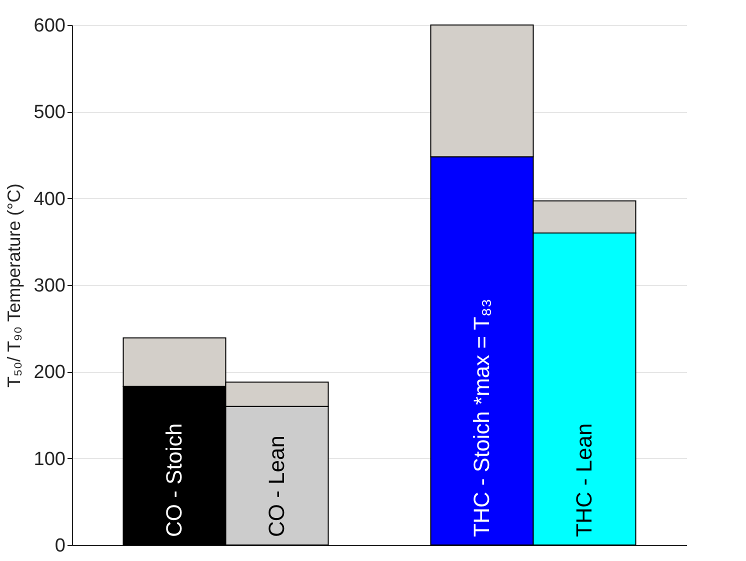 The width and height of the screenshot is (746, 561). Describe the element at coordinates (481, 417) in the screenshot. I see `x-tick-label: THC - Stoich *max = T₈₃` at that location.